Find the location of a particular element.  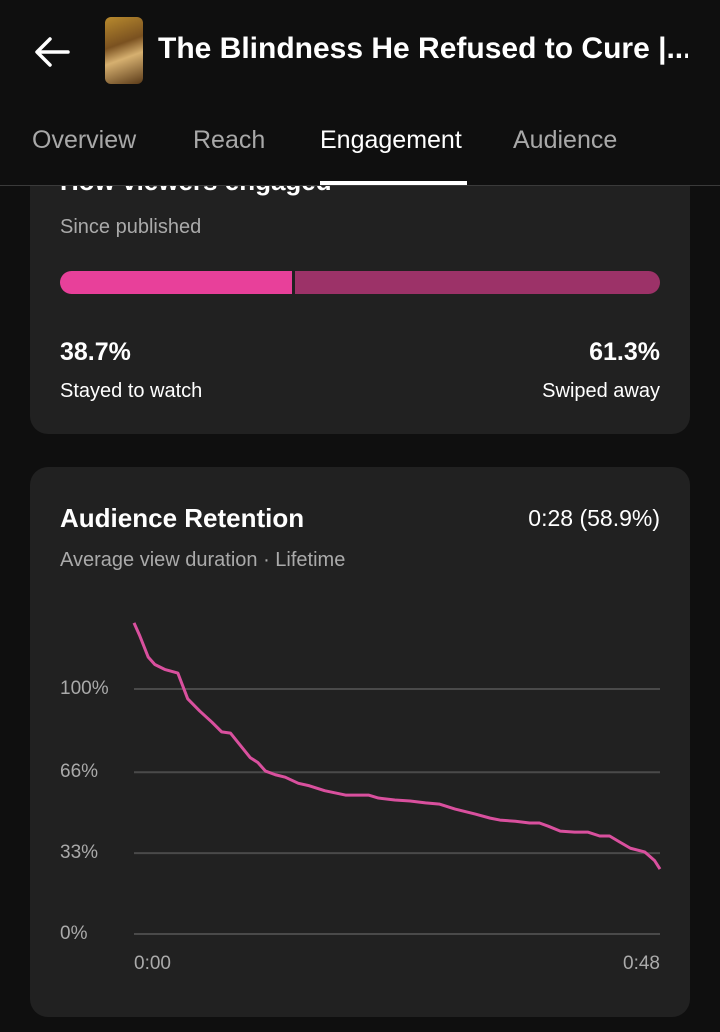

tab-reach: Reach is located at coordinates (229, 140).